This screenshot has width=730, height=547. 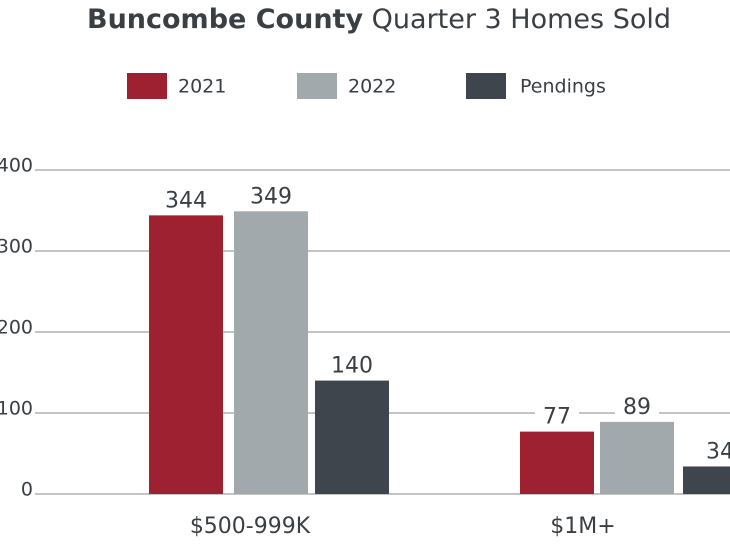 I want to click on value-label: 77, so click(x=557, y=417).